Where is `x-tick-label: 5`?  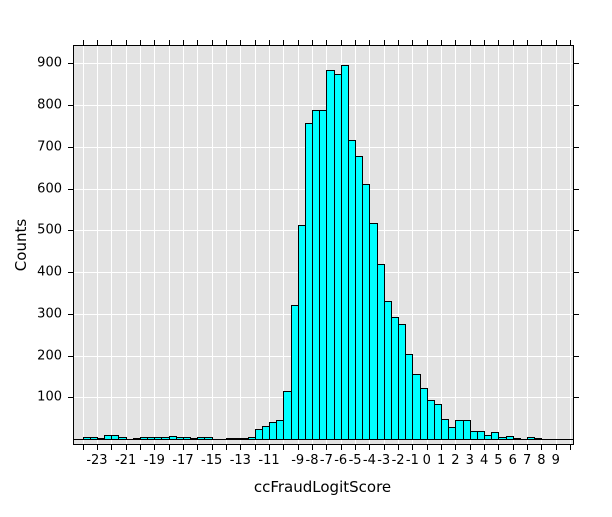
x-tick-label: 5 is located at coordinates (498, 460).